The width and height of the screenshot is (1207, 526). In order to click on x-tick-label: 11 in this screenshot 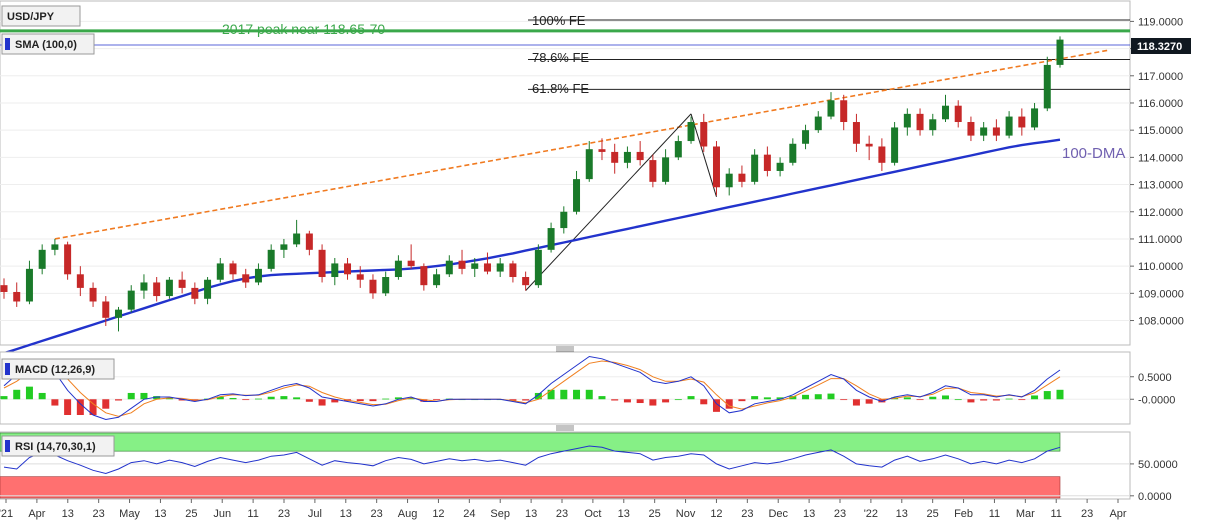, I will do `click(994, 514)`.